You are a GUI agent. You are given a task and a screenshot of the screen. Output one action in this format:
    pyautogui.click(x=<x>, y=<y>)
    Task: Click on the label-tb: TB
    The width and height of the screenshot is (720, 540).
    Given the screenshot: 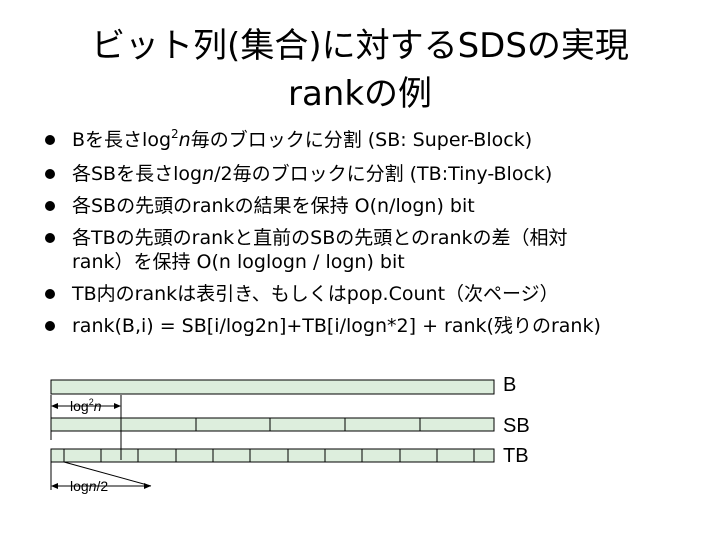 What is the action you would take?
    pyautogui.click(x=516, y=456)
    